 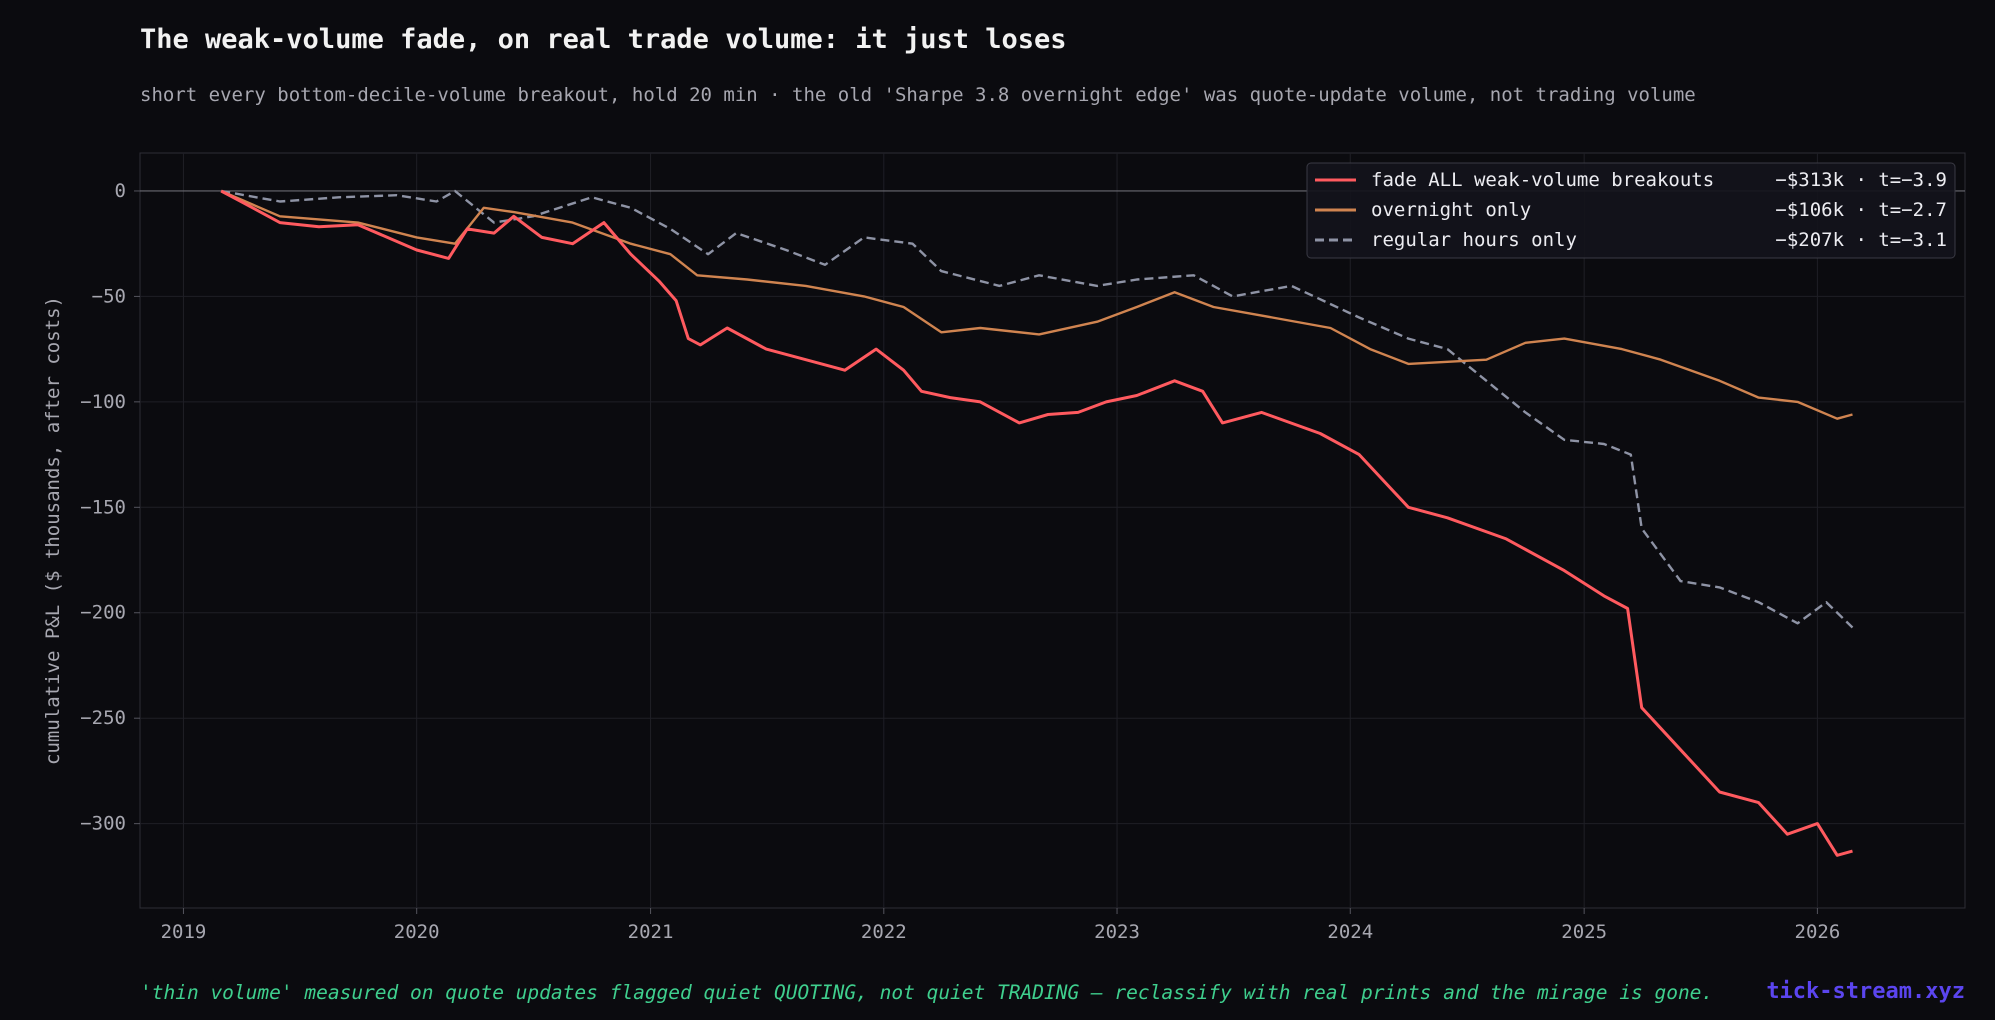 I want to click on legend-label: fade ALL weak-volume breakouts, so click(x=1542, y=180).